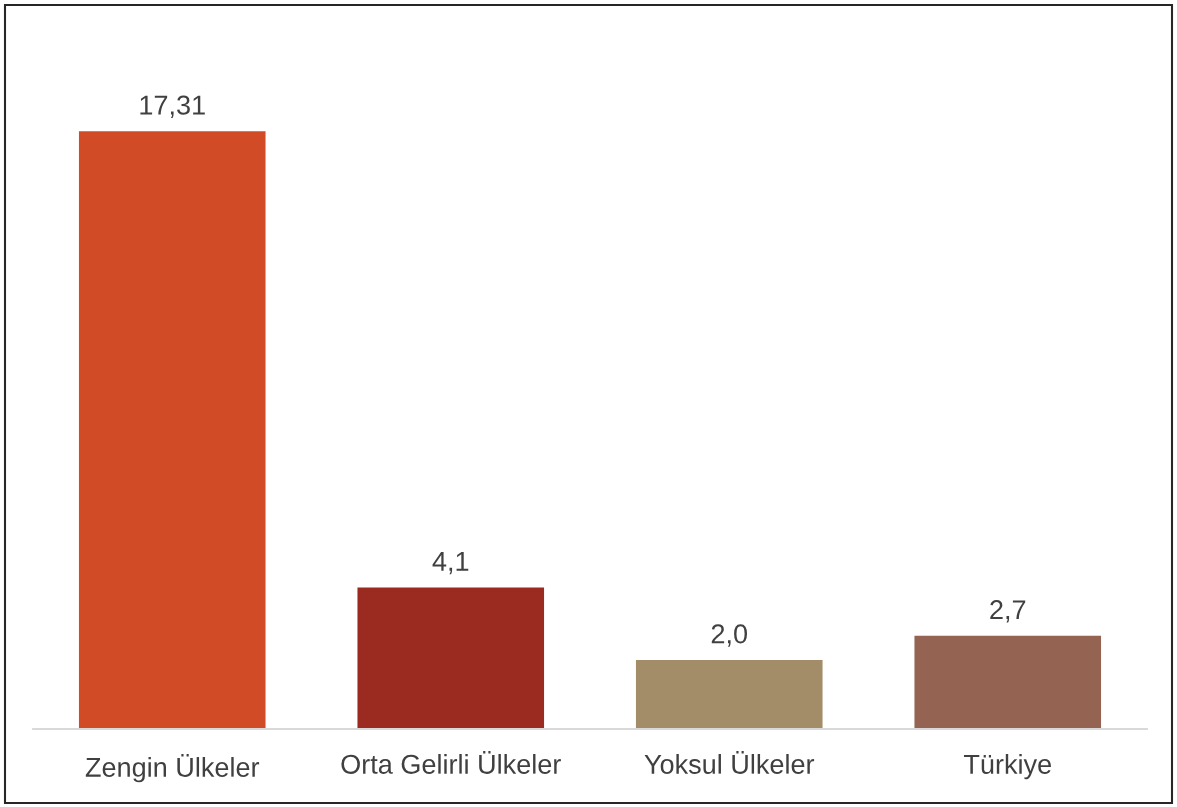 This screenshot has width=1177, height=807. I want to click on x-tick-label: Zengin Ülkeler, so click(172, 768).